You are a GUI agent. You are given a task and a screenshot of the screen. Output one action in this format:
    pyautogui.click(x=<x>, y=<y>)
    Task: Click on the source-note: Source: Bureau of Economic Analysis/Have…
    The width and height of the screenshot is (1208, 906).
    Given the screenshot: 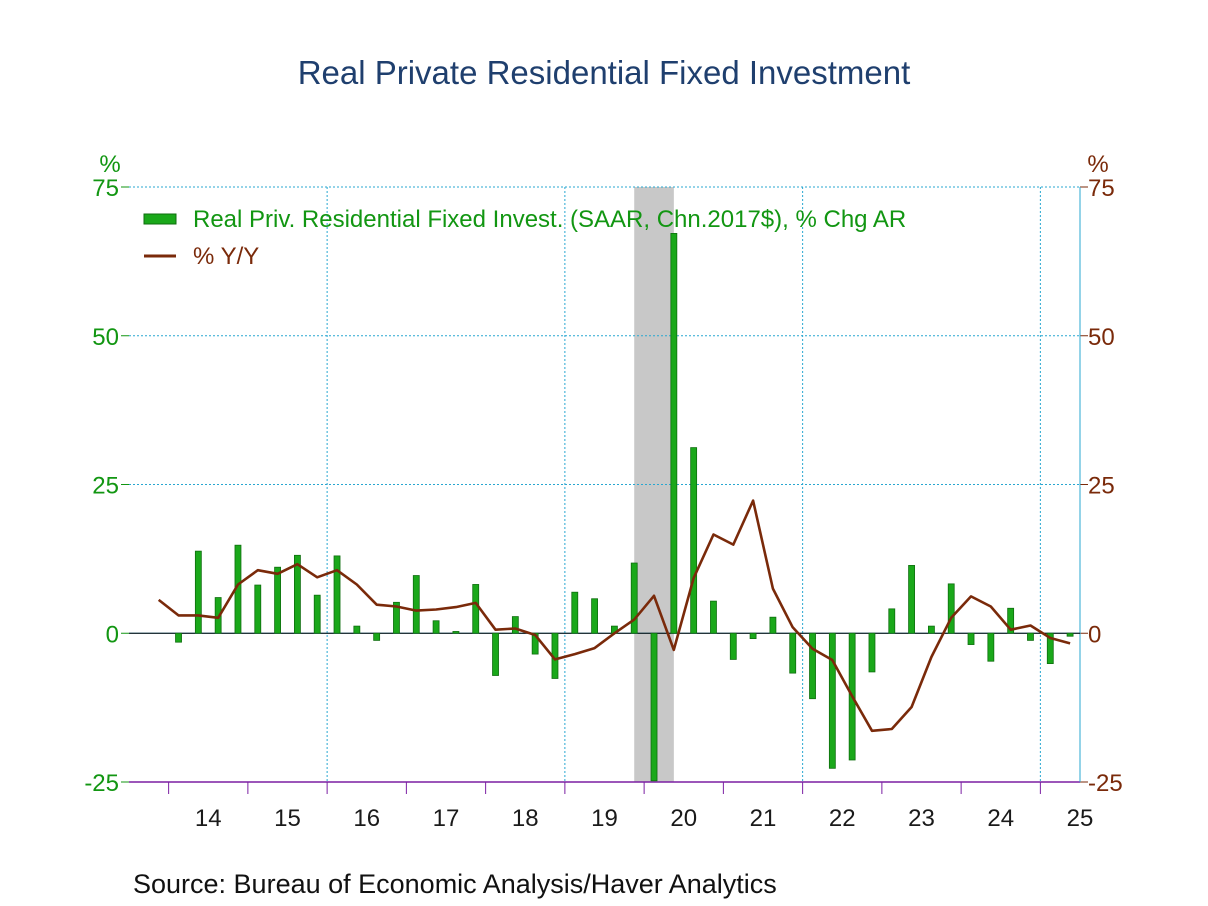 What is the action you would take?
    pyautogui.click(x=455, y=884)
    